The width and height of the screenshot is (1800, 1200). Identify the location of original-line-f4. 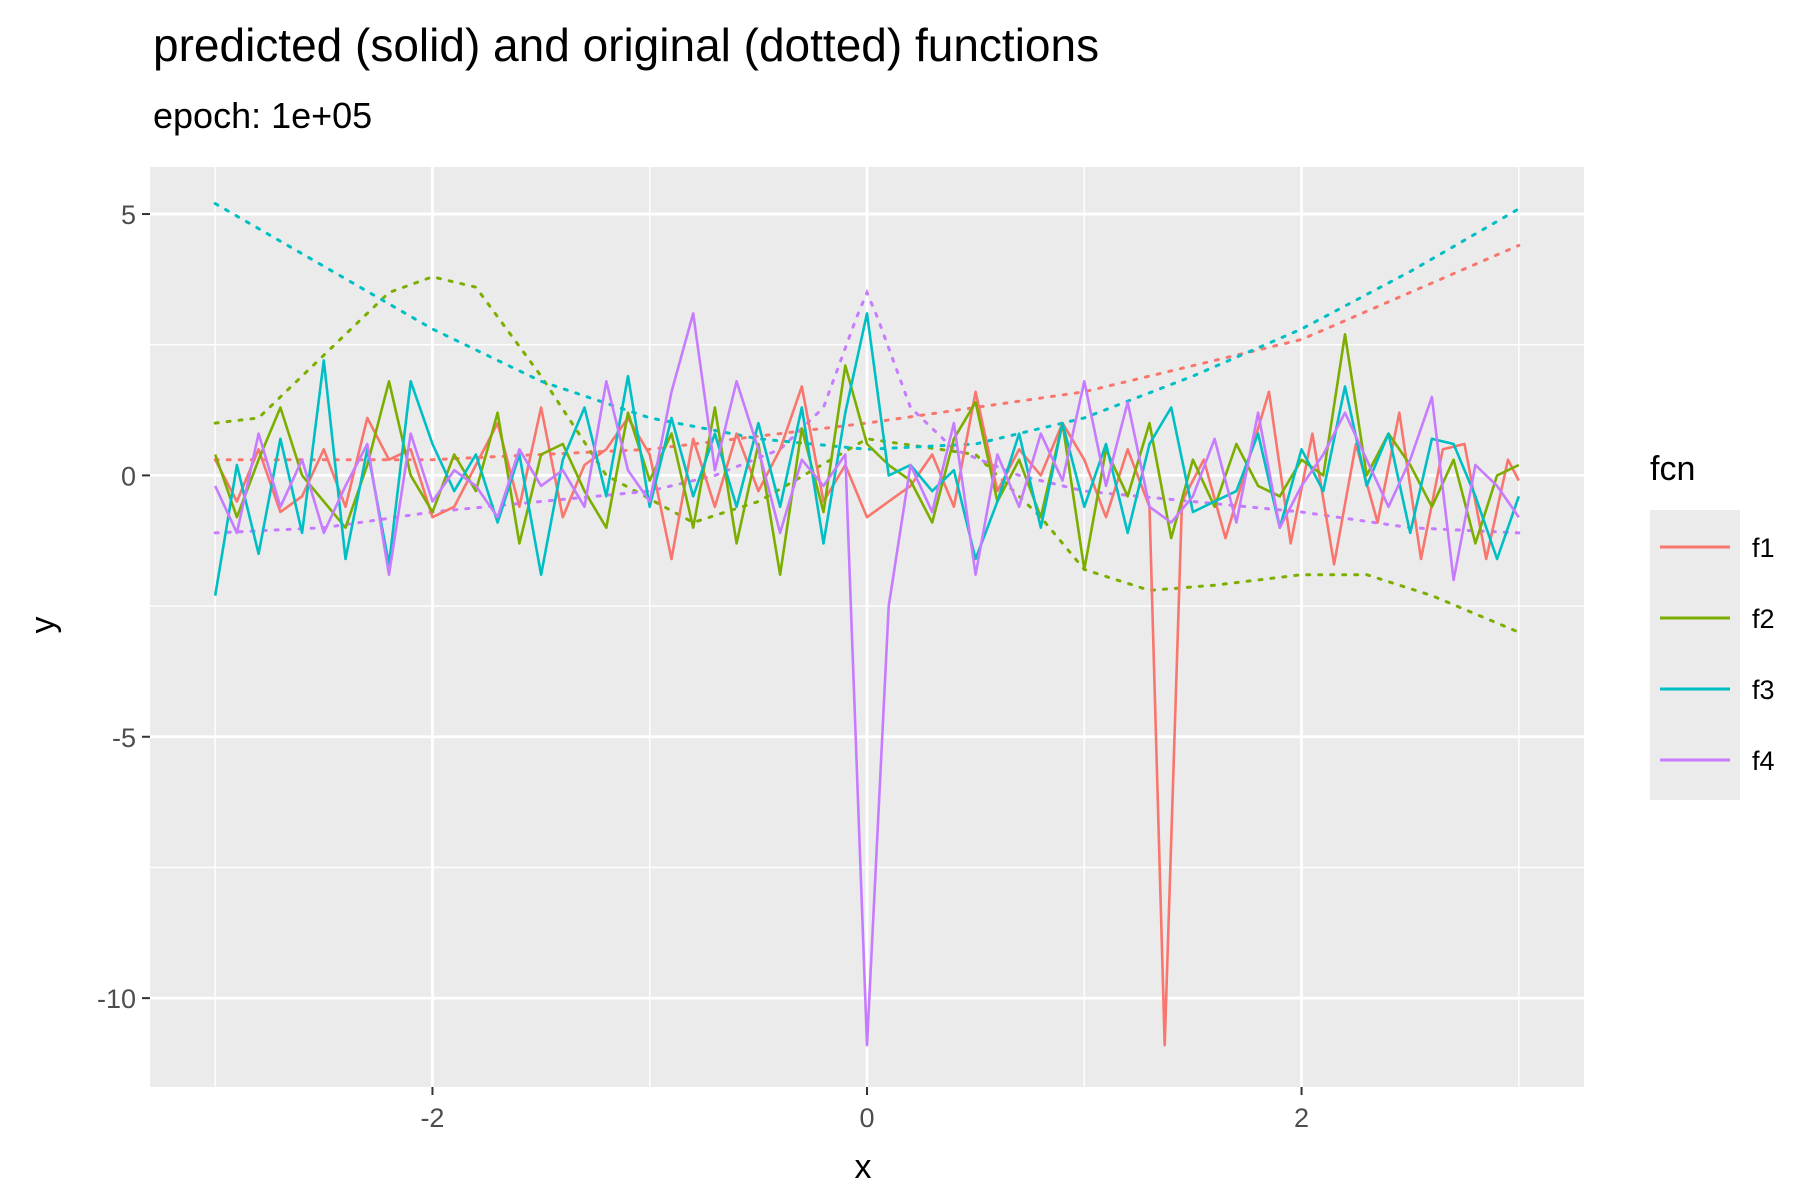
(867, 411).